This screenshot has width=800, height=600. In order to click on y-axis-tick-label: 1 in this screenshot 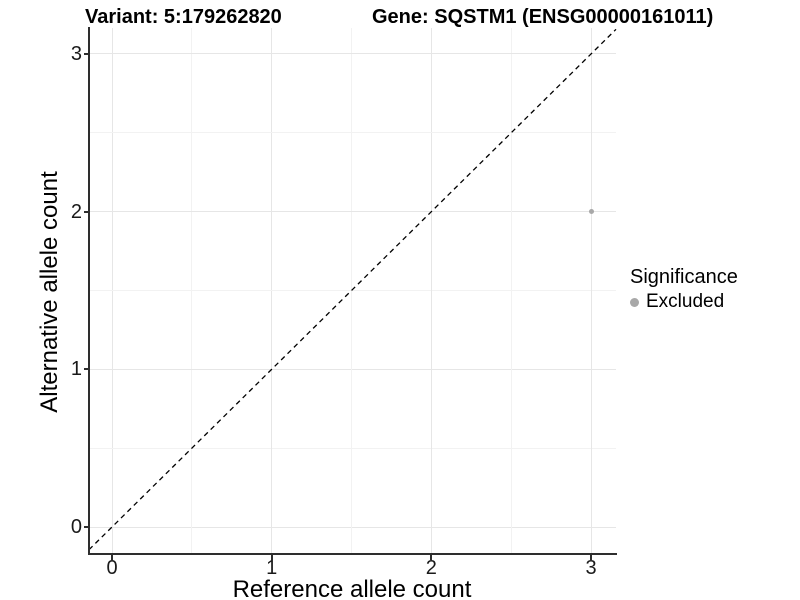, I will do `click(76, 369)`.